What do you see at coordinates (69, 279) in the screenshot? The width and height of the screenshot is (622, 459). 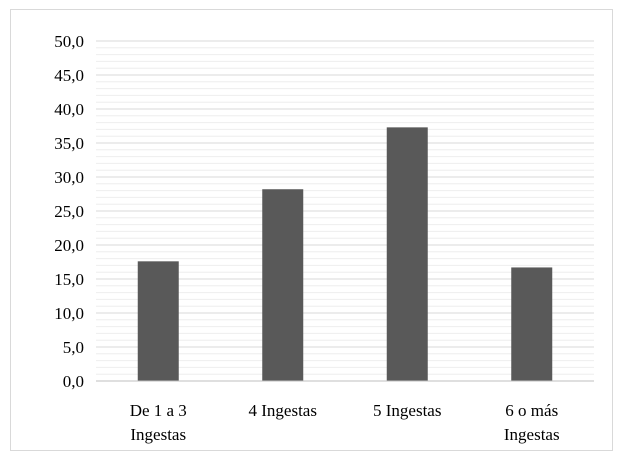 I see `y-tick-label: 15,0` at bounding box center [69, 279].